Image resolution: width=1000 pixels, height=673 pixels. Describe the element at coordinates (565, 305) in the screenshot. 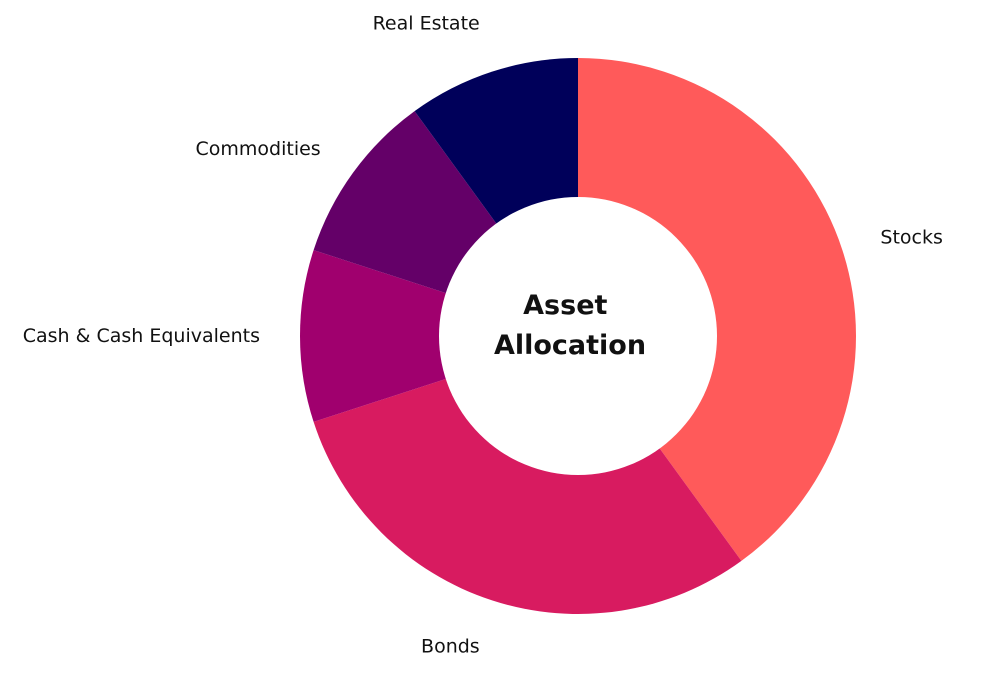

I see `chart-title-line-1: Asset` at that location.